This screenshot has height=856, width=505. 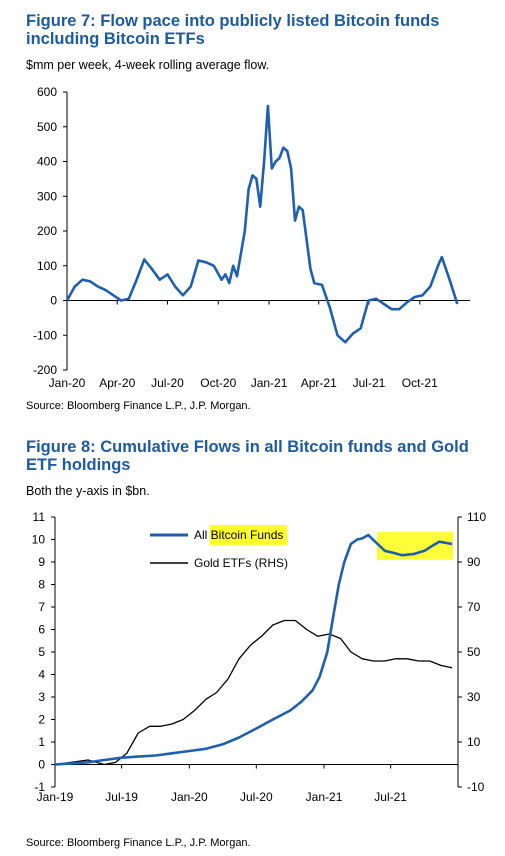 I want to click on right-y-tick-label: 10, so click(x=474, y=742).